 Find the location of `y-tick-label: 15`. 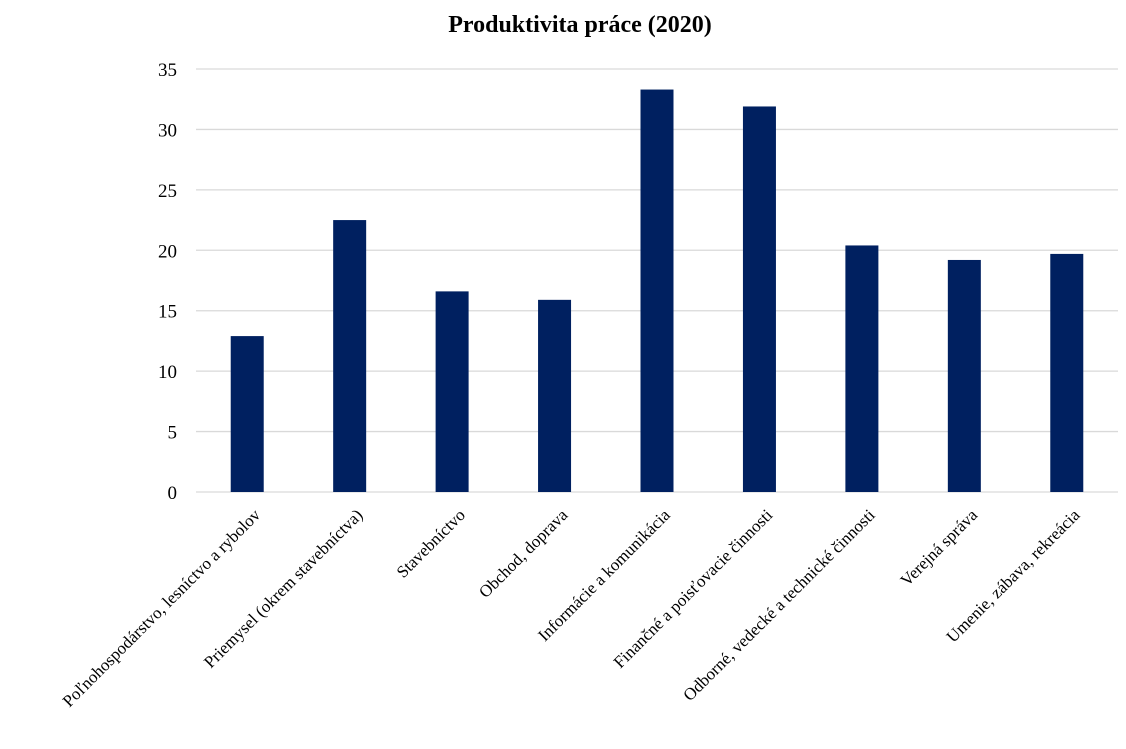

y-tick-label: 15 is located at coordinates (167, 312).